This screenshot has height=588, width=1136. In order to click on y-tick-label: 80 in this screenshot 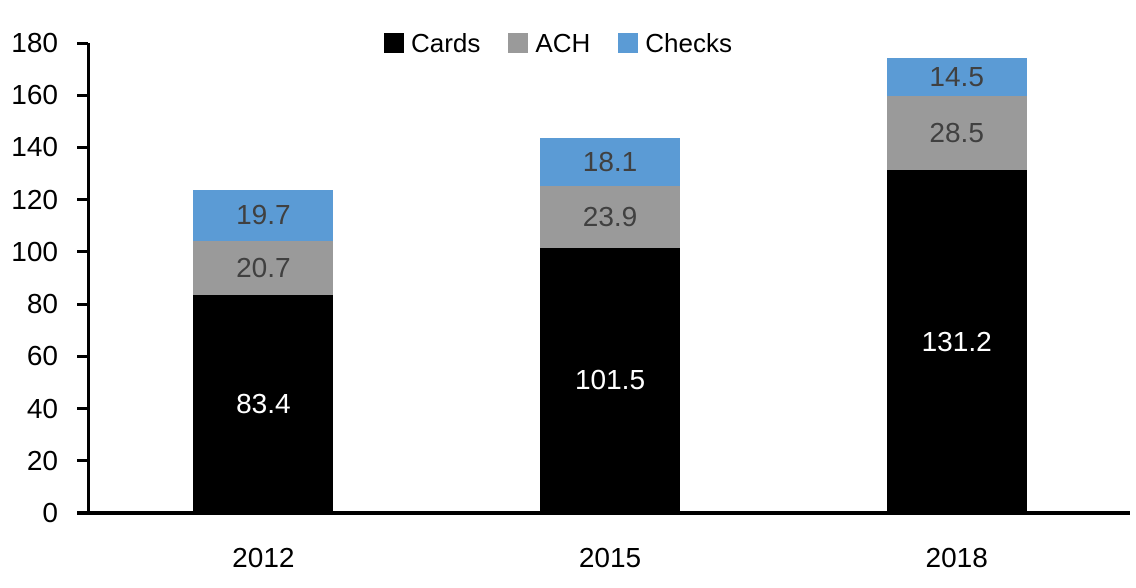, I will do `click(42, 304)`.